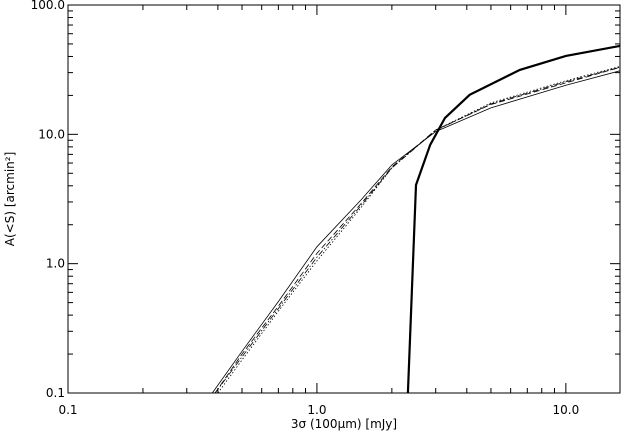 This screenshot has height=436, width=623. I want to click on y-axis-label: A(<S) [arcmin²], so click(10, 199).